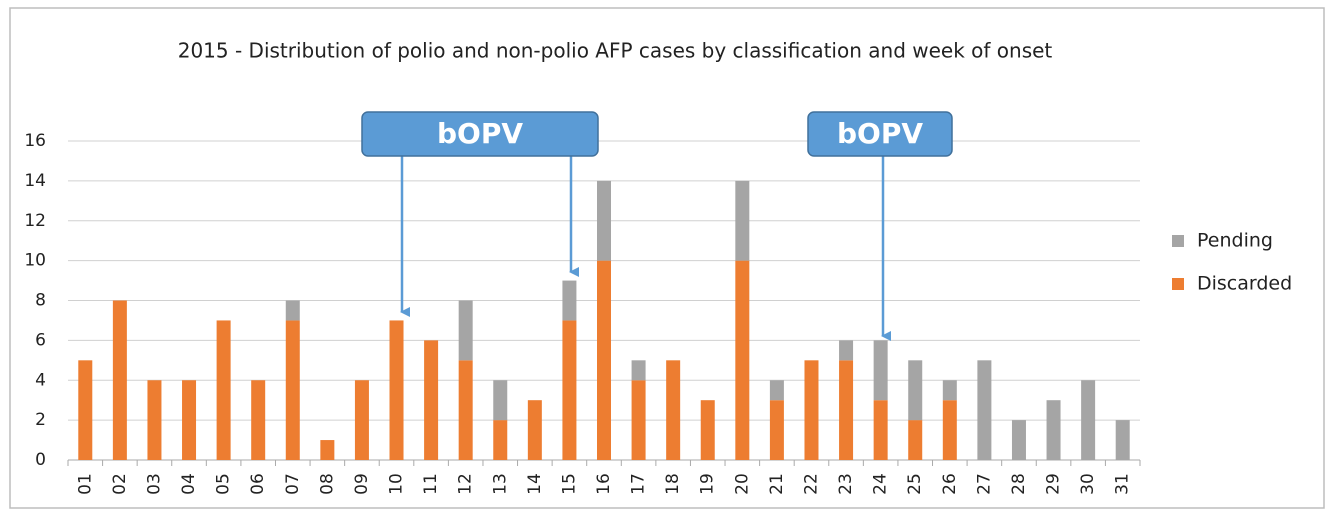  Describe the element at coordinates (1054, 484) in the screenshot. I see `x-tick-label: 29` at that location.